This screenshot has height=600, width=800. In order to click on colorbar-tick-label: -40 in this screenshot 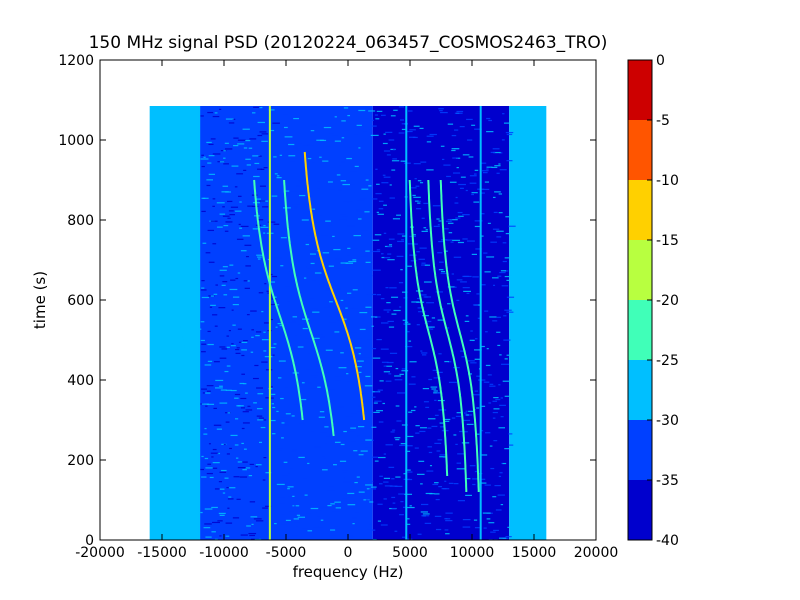, I will do `click(667, 541)`.